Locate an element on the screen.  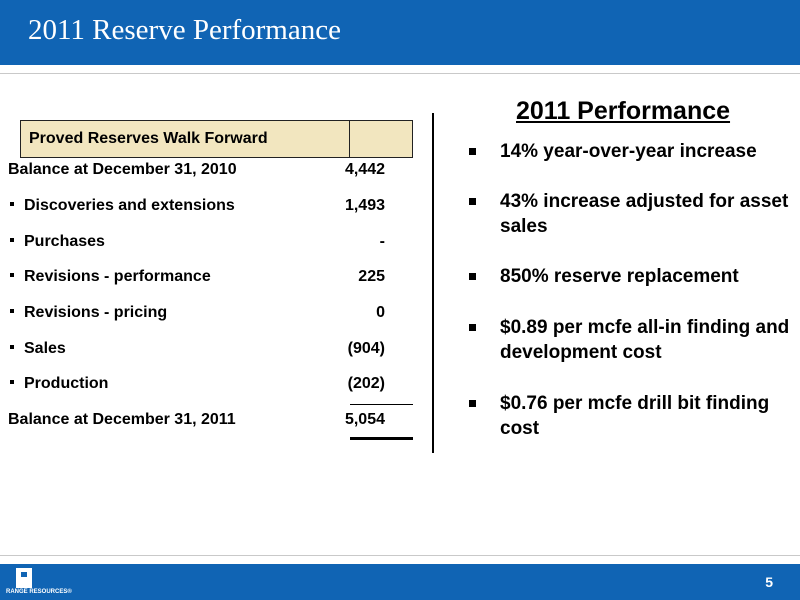
logo-wordmark: RANGE RESOURCES® is located at coordinates (39, 592).